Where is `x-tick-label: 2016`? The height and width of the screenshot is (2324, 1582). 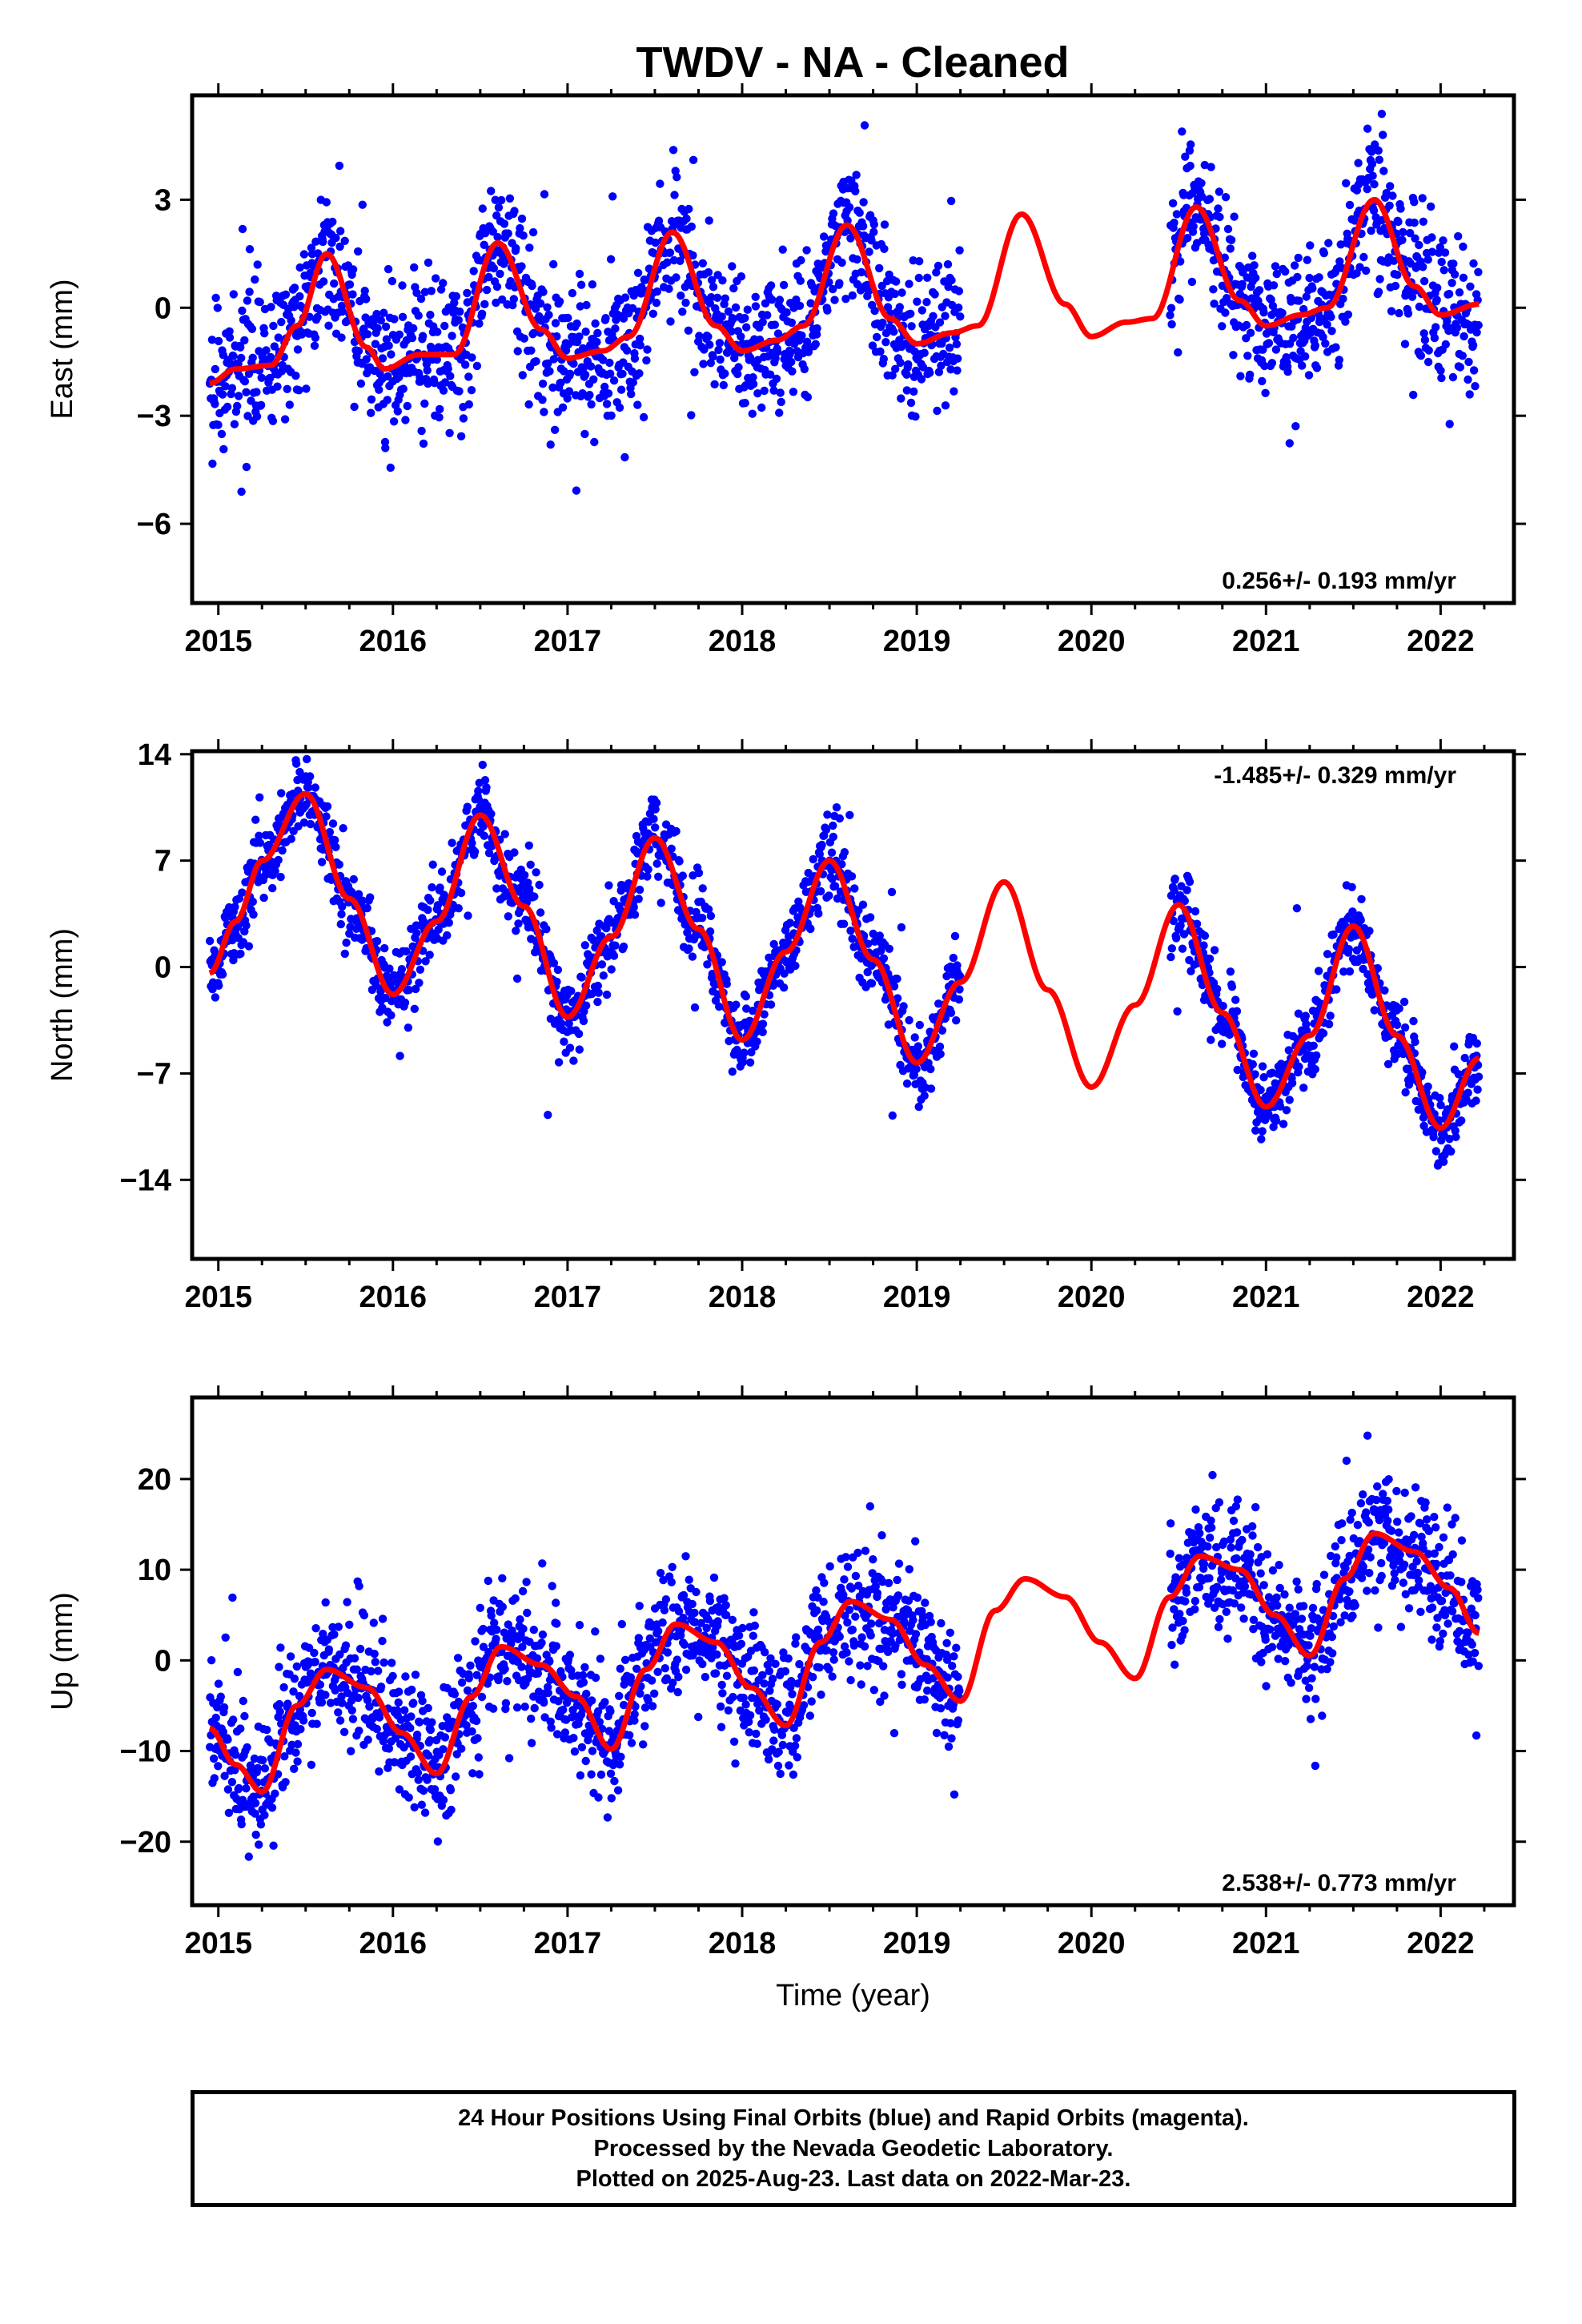 x-tick-label: 2016 is located at coordinates (393, 1297).